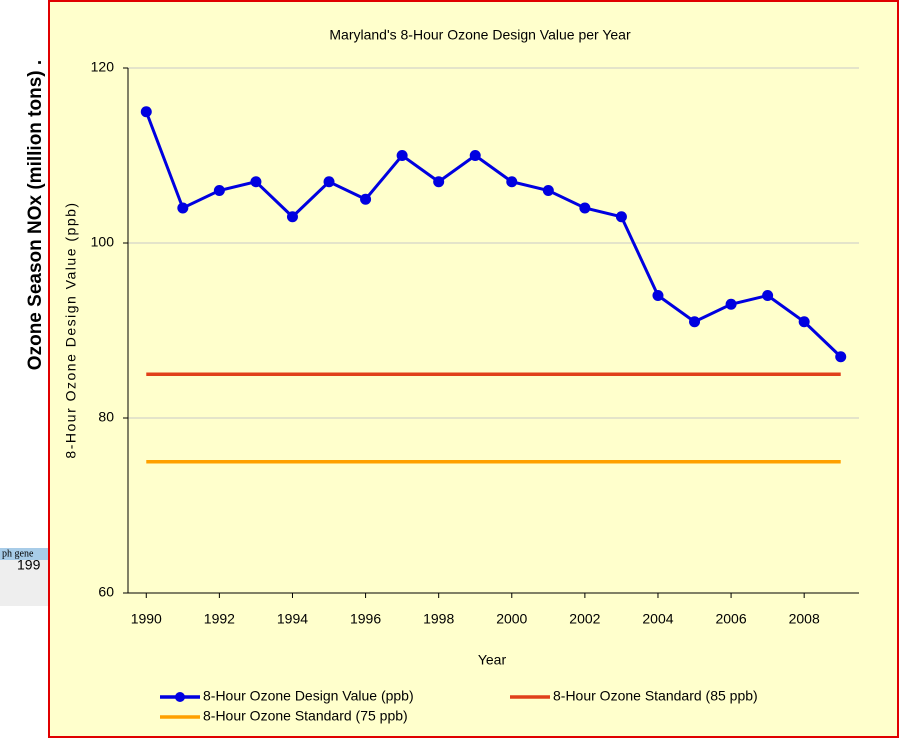 The height and width of the screenshot is (738, 899). I want to click on y-tick-label: 80, so click(106, 417).